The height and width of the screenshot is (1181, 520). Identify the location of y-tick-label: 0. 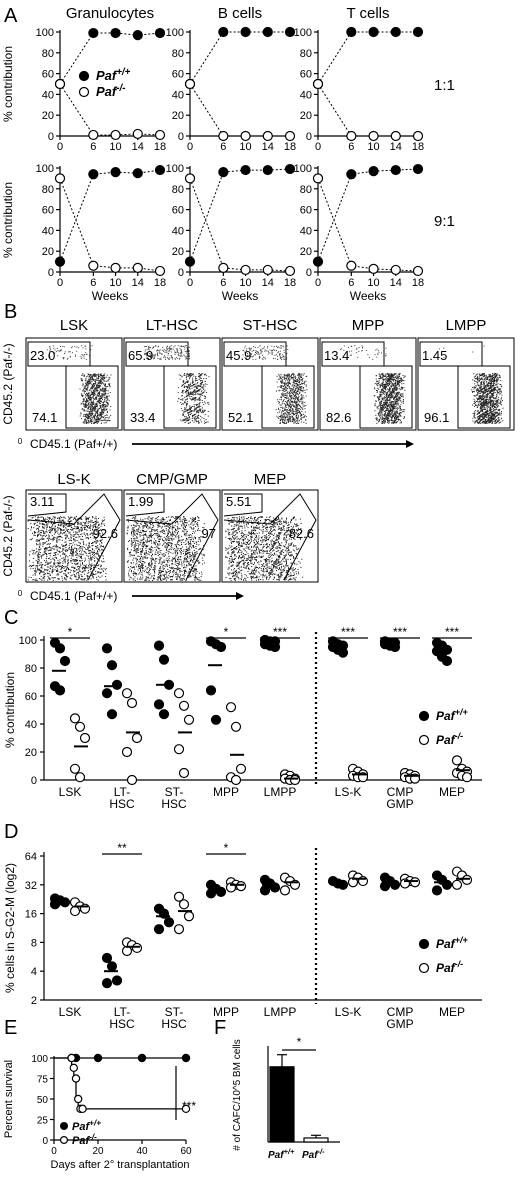
(181, 137).